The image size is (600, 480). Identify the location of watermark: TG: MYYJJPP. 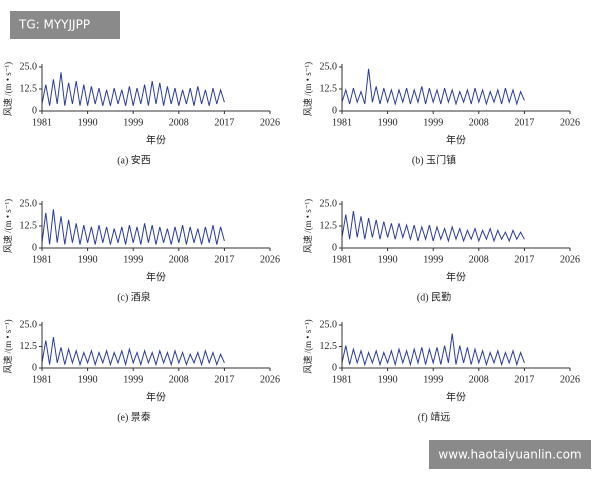
(54, 25).